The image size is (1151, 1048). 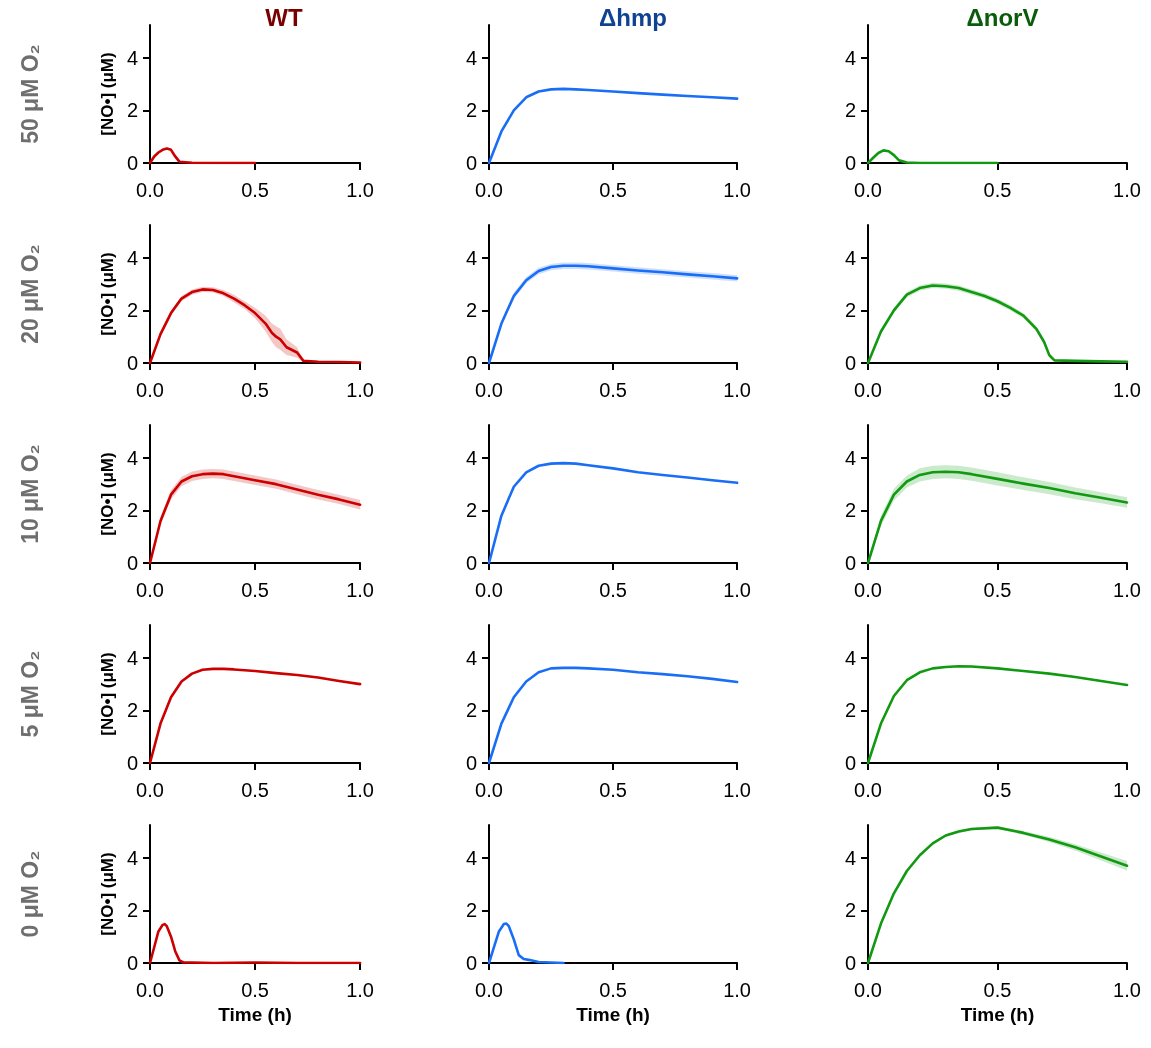 What do you see at coordinates (284, 17) in the screenshot?
I see `chart-title: WT` at bounding box center [284, 17].